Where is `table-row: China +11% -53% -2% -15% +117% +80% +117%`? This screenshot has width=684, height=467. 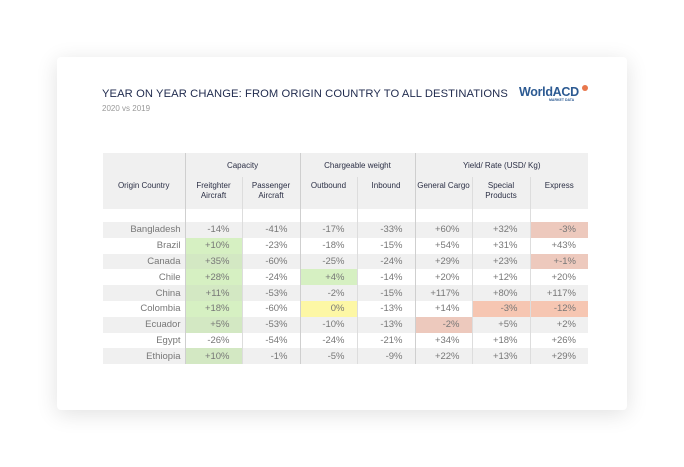
table-row: China +11% -53% -2% -15% +117% +80% +117% is located at coordinates (345, 293).